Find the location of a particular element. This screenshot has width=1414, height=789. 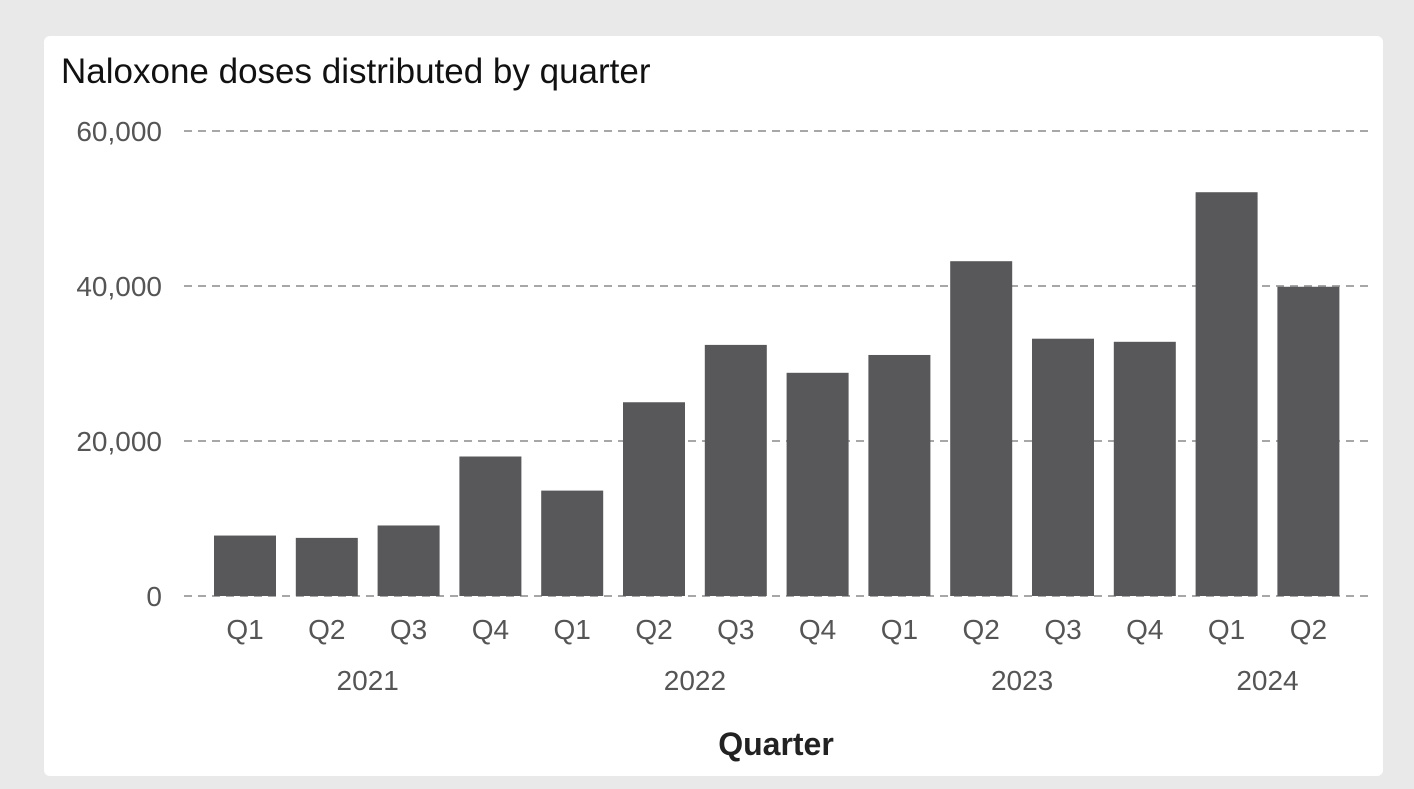

x-axis-title: Quarter is located at coordinates (776, 744).